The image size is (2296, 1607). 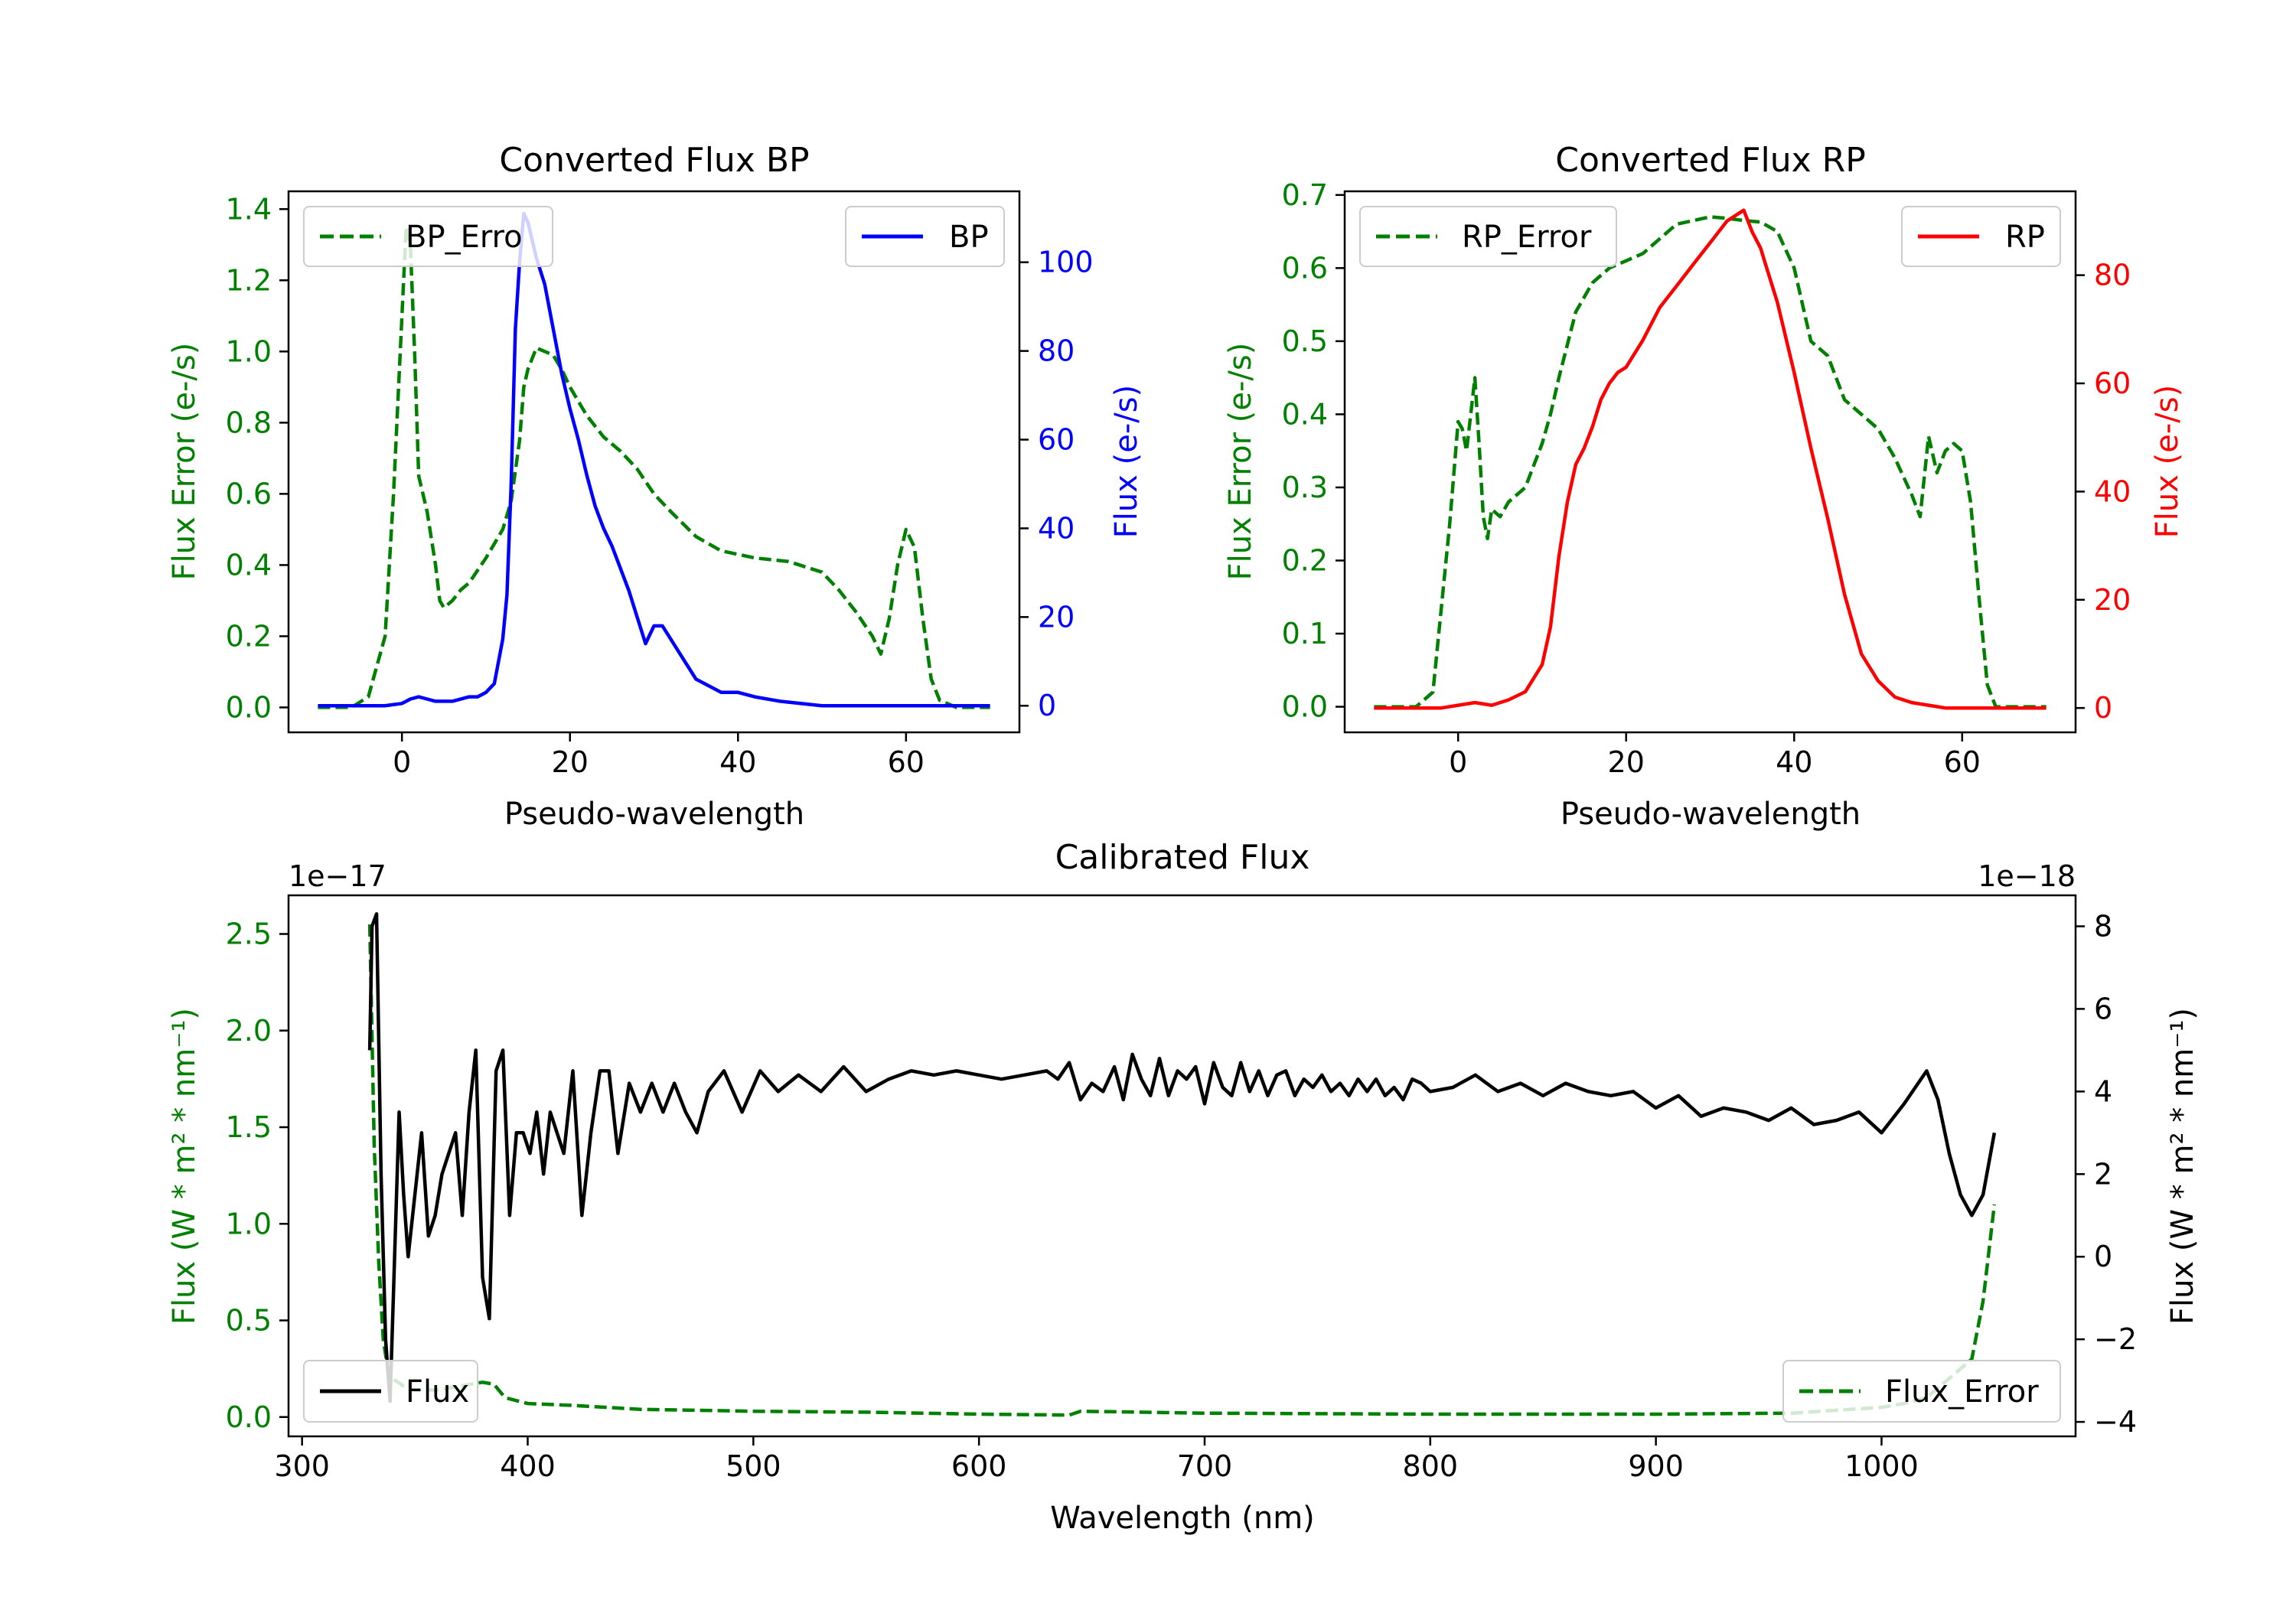 I want to click on bp-ytick-left-label: 0.2, so click(x=249, y=636).